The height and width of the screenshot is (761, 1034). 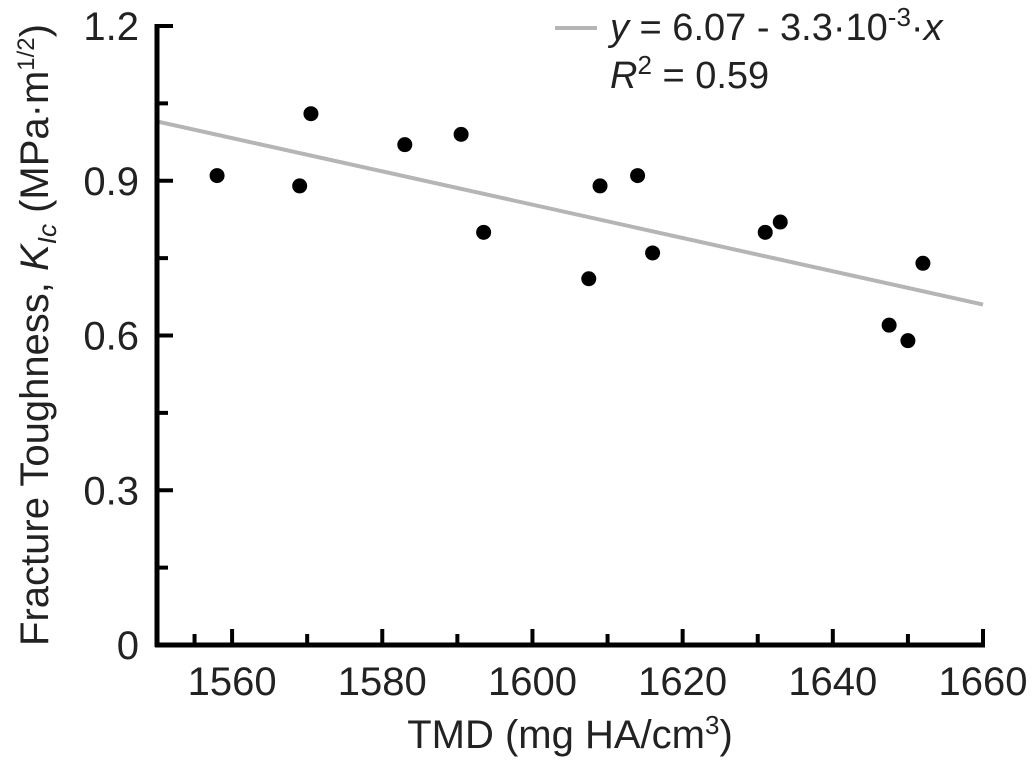 I want to click on x-tick-label: 1580, so click(x=382, y=682).